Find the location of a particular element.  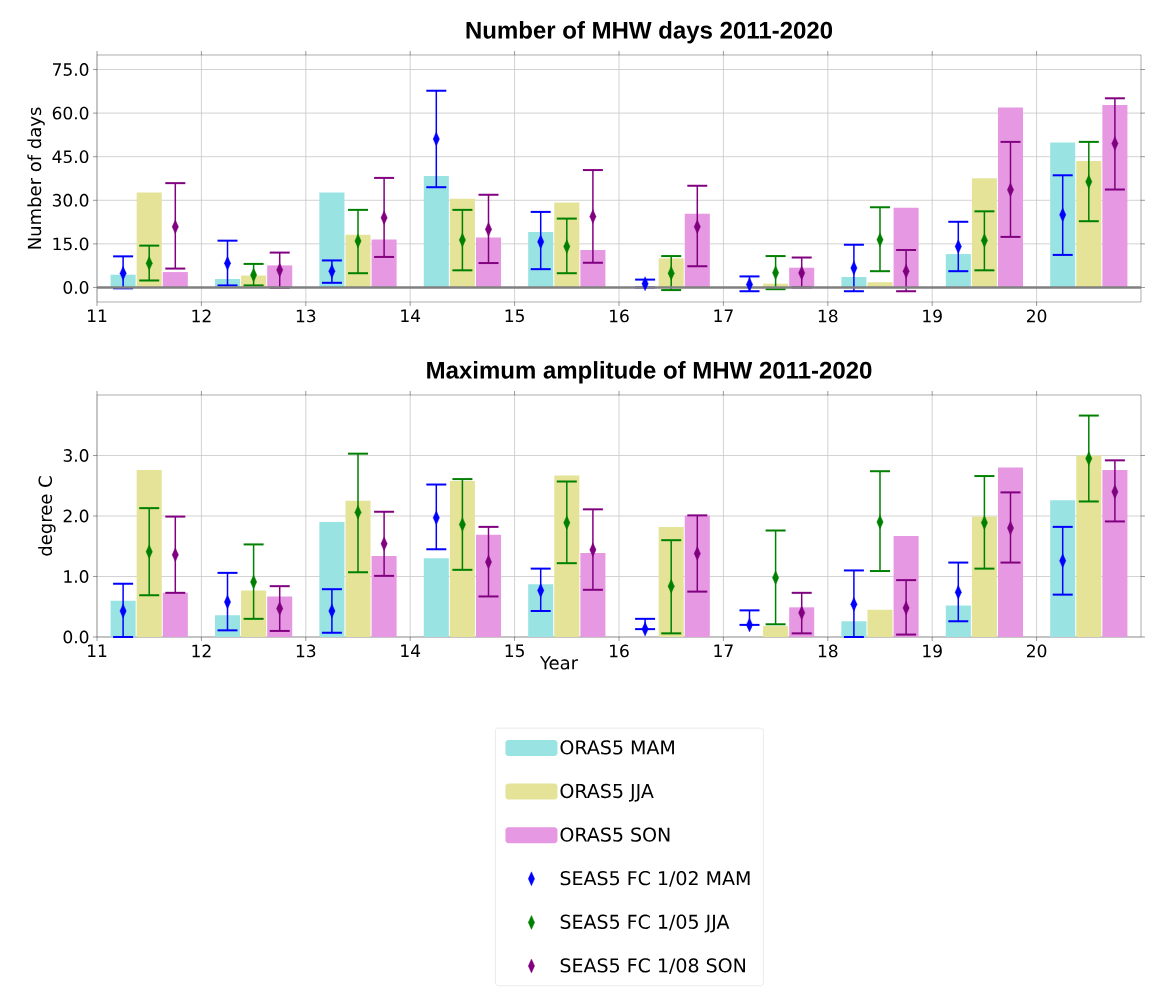

y-tick-label: 75.0 is located at coordinates (71, 69).